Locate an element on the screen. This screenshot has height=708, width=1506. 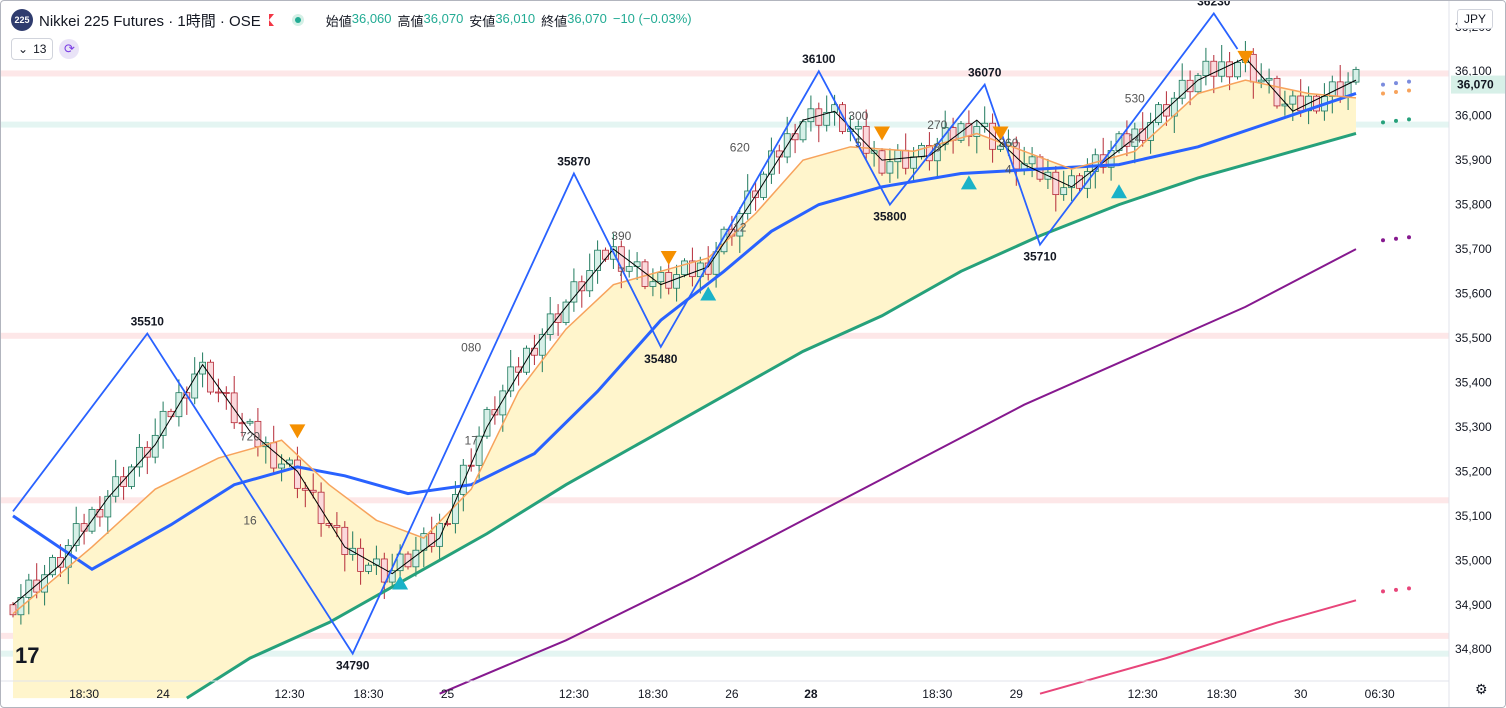
ohlc-value: 36,010 is located at coordinates (515, 18).